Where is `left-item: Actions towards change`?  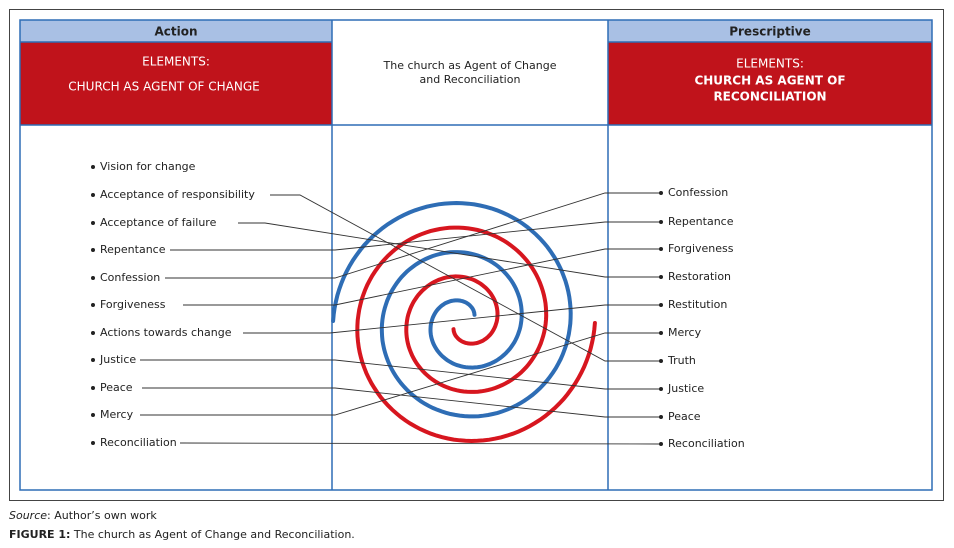 left-item: Actions towards change is located at coordinates (166, 332).